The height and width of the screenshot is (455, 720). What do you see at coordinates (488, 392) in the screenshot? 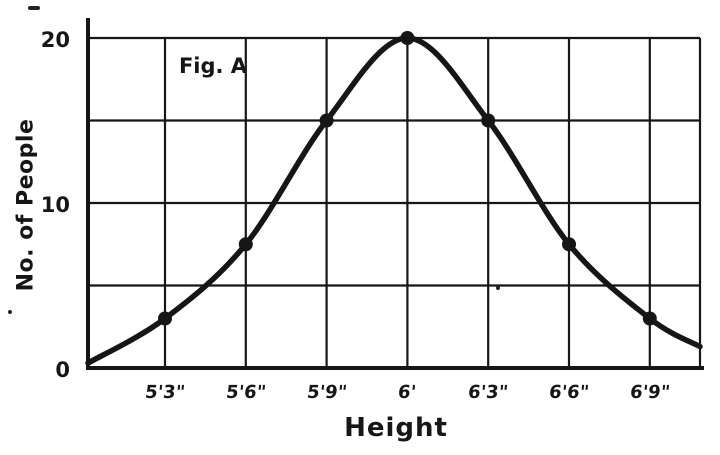
I see `x-tick-label: 6'3"` at bounding box center [488, 392].